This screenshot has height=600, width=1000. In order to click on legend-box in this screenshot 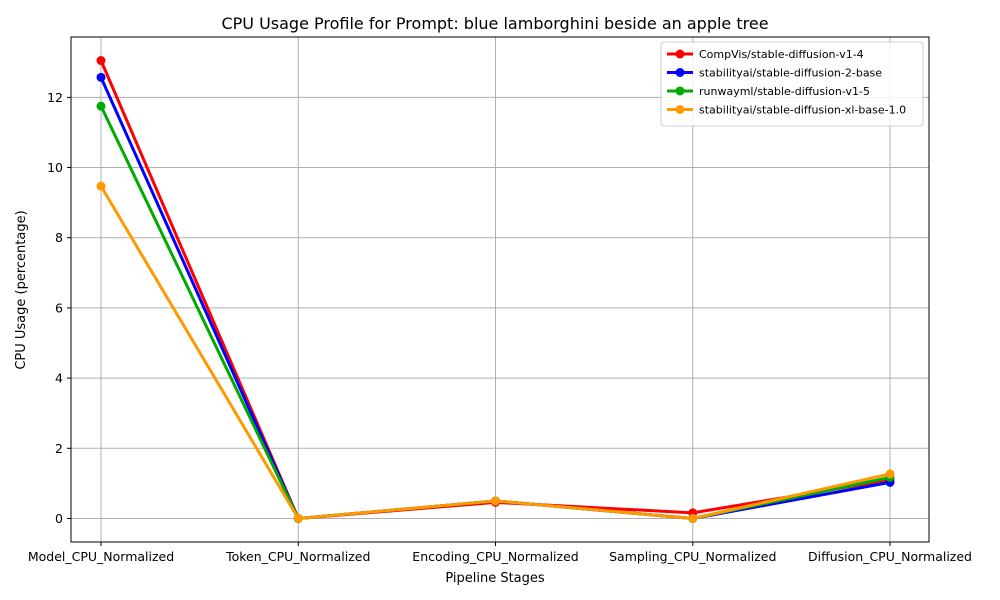, I will do `click(792, 84)`.